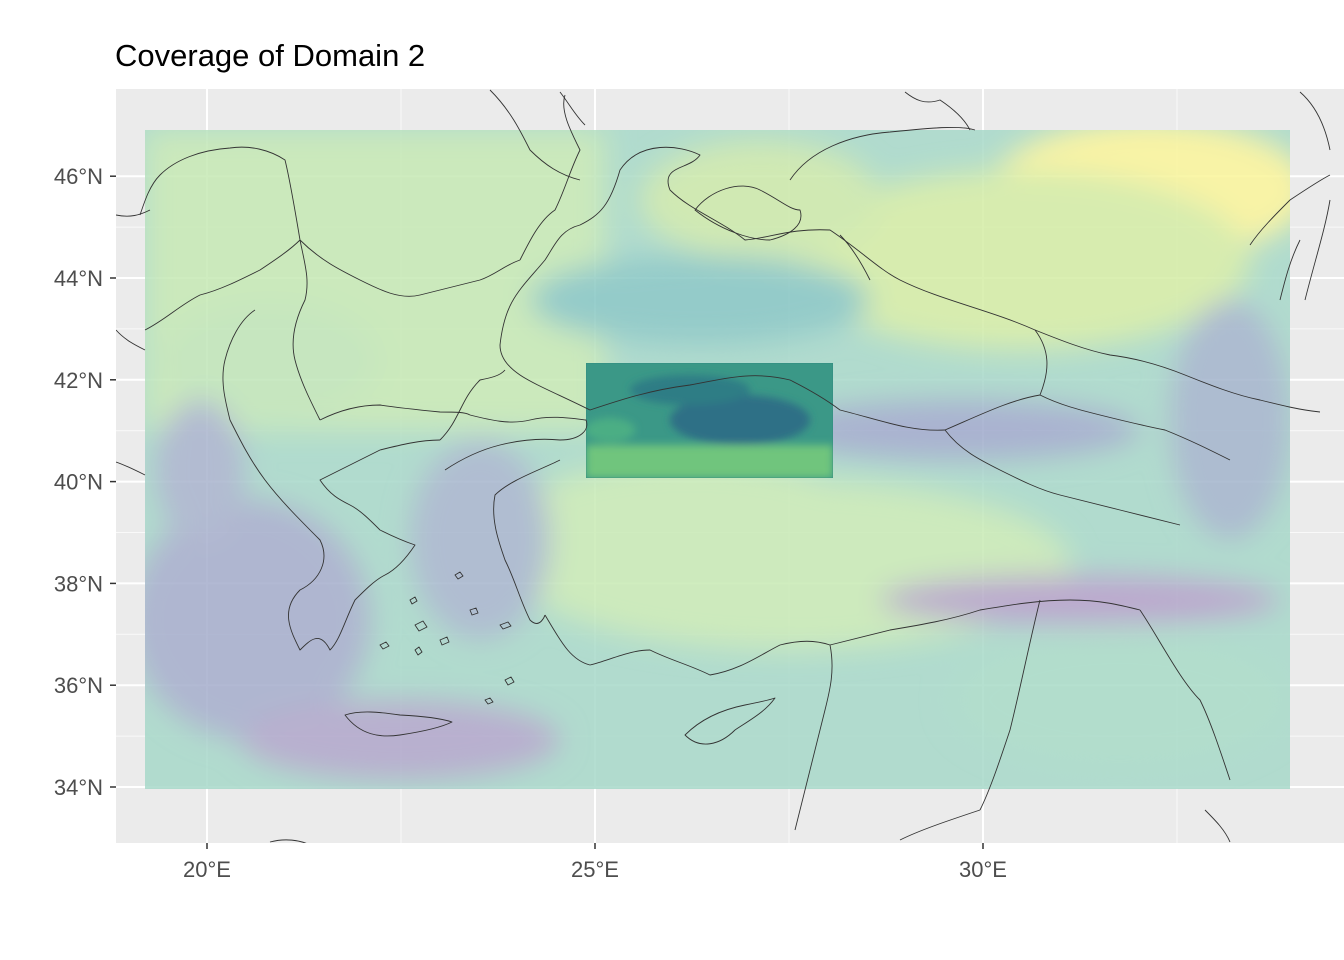 This screenshot has width=1344, height=960. What do you see at coordinates (207, 869) in the screenshot?
I see `x-tick-label: 20°E` at bounding box center [207, 869].